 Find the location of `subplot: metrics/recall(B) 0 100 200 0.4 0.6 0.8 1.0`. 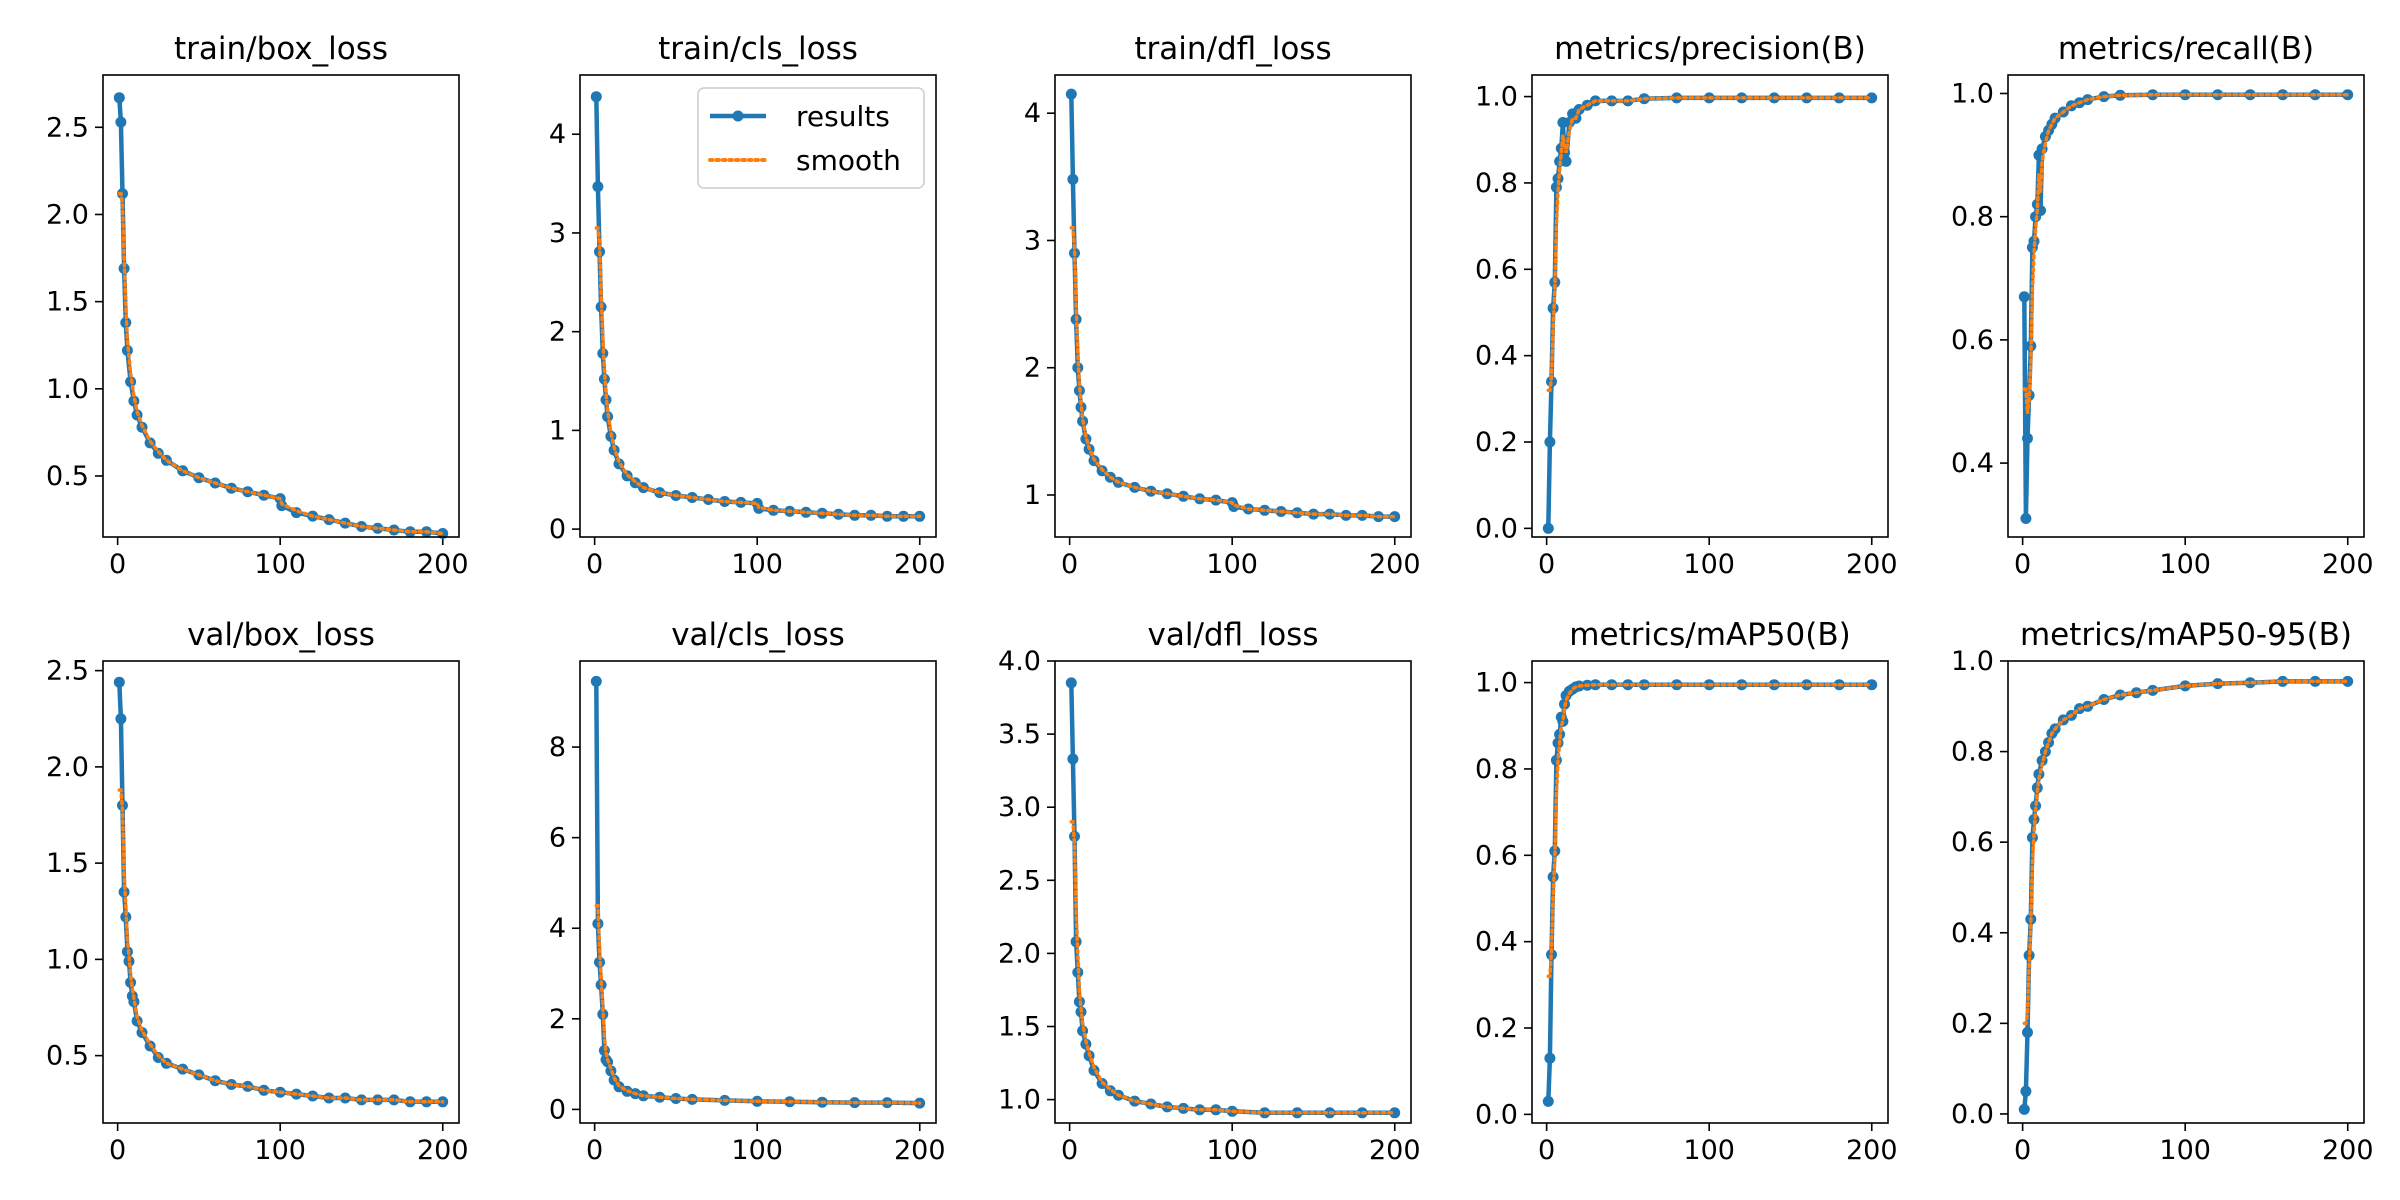

subplot: metrics/recall(B) 0 100 200 0.4 0.6 0.8 1.0 is located at coordinates (2162, 305).